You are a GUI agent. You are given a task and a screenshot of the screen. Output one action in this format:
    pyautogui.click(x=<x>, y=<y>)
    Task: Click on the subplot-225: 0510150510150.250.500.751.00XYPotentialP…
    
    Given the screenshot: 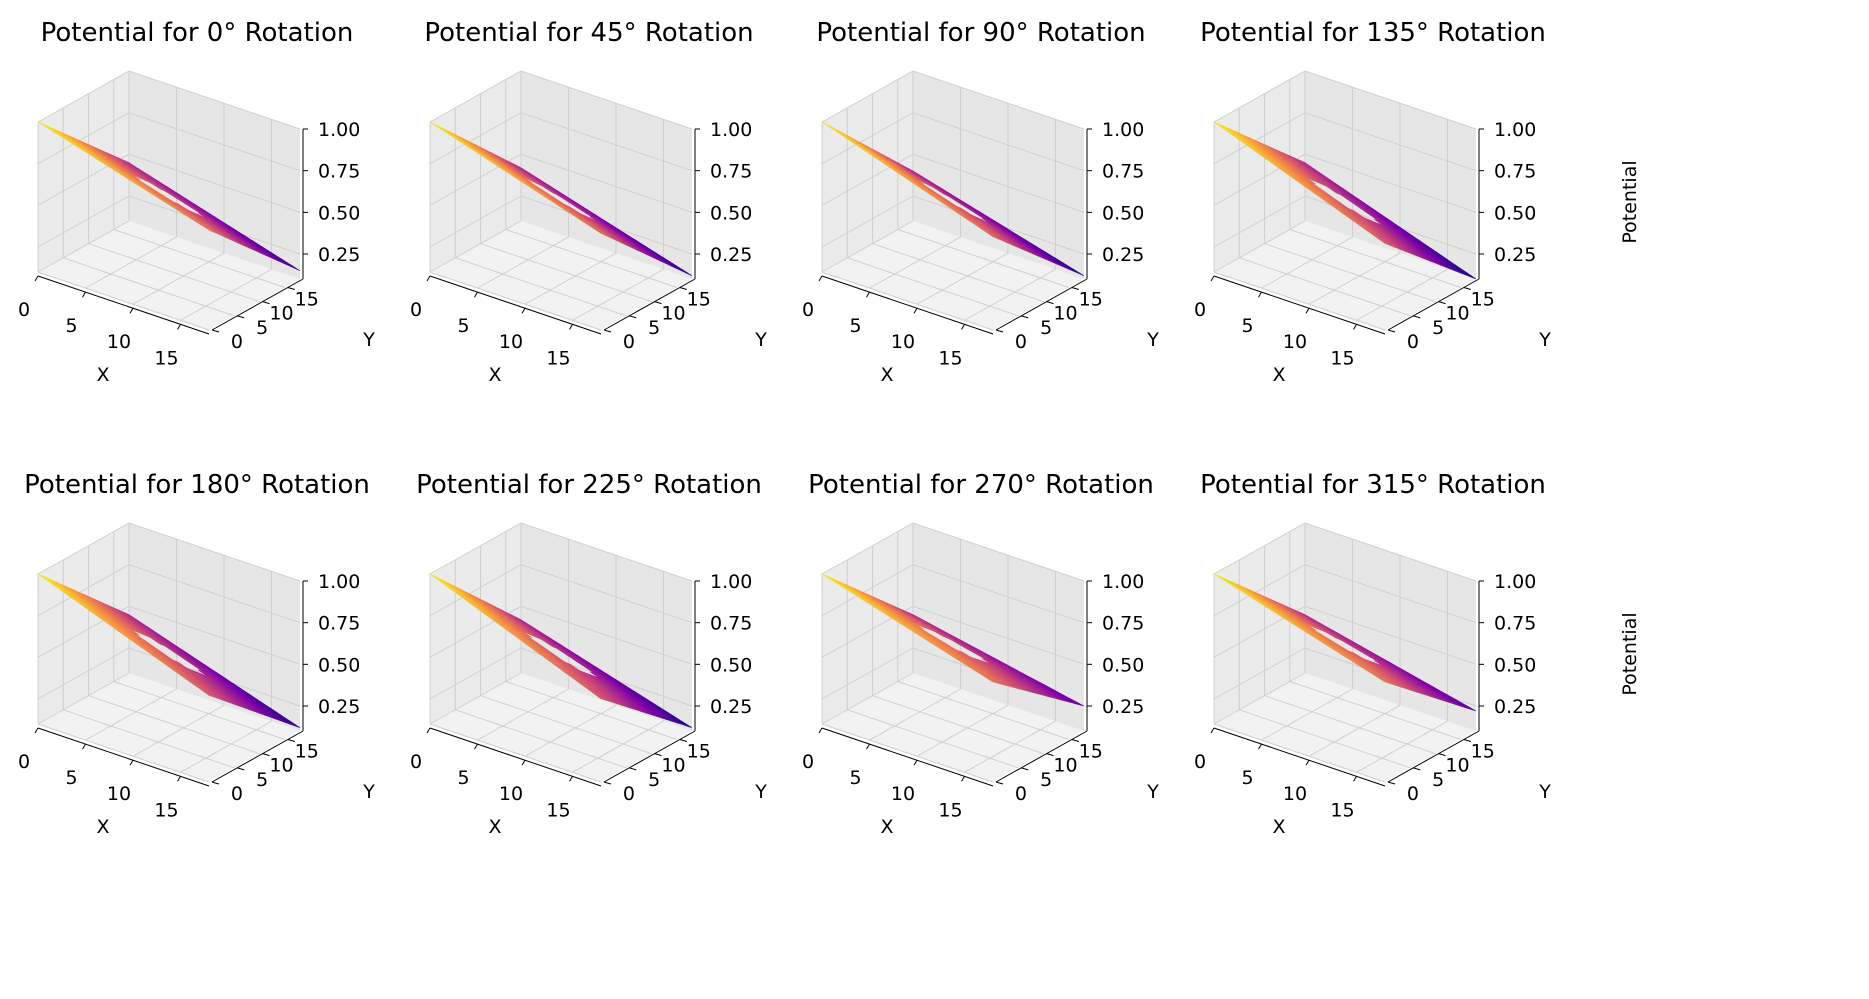 What is the action you would take?
    pyautogui.click(x=633, y=654)
    